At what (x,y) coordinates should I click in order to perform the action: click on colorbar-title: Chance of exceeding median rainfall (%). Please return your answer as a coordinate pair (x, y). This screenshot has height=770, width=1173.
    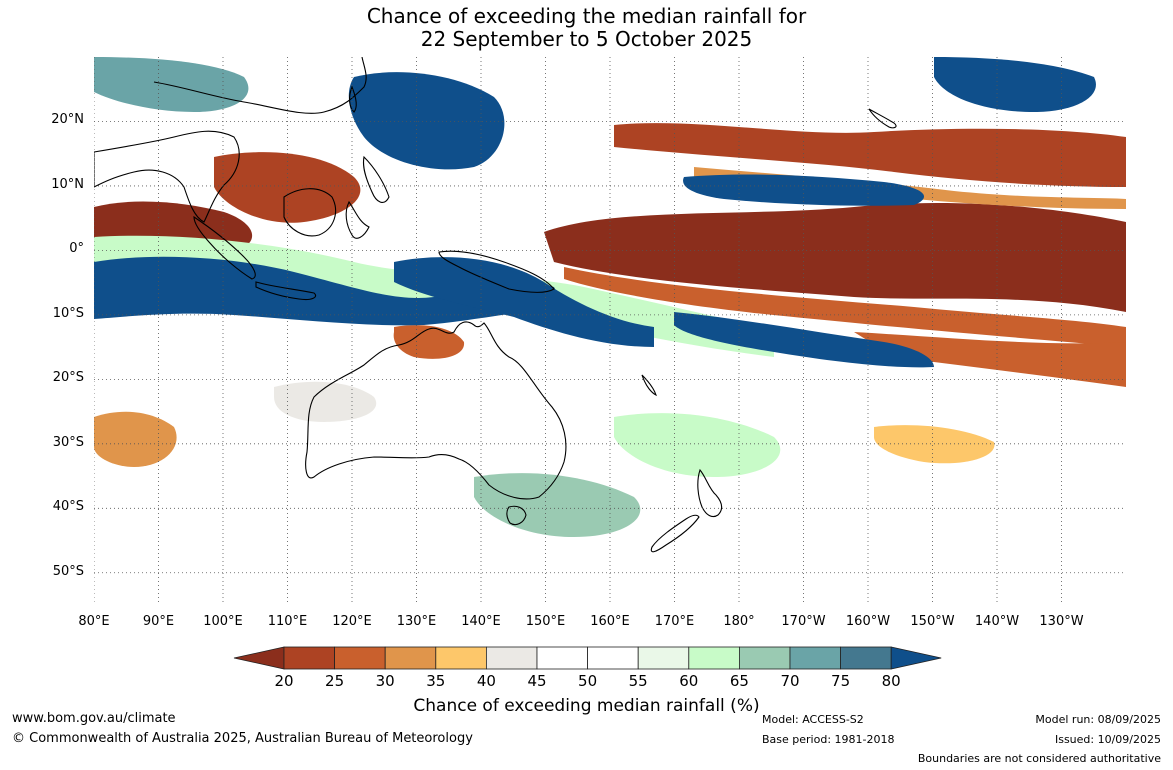
    Looking at the image, I should click on (586, 706).